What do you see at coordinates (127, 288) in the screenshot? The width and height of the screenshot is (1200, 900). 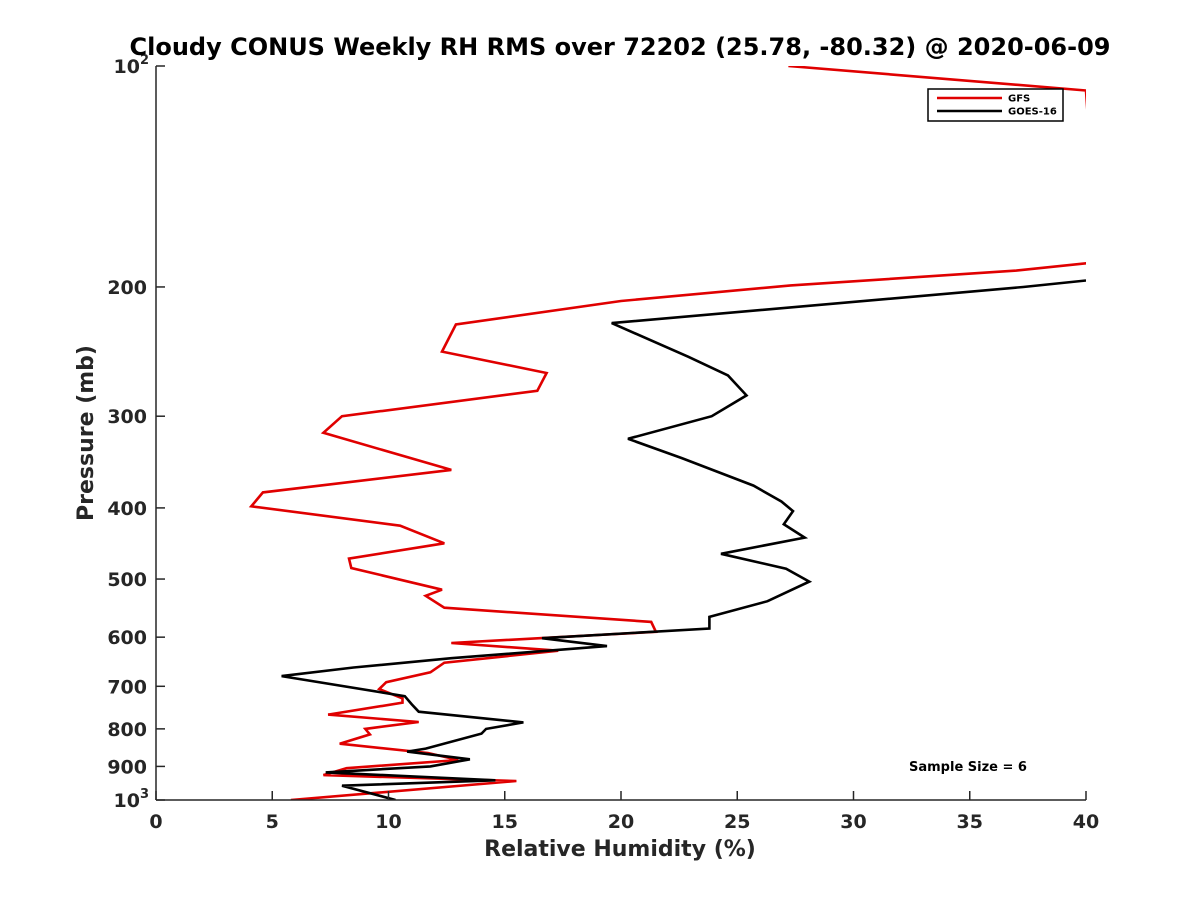 I see `y-tick-label: 200` at bounding box center [127, 288].